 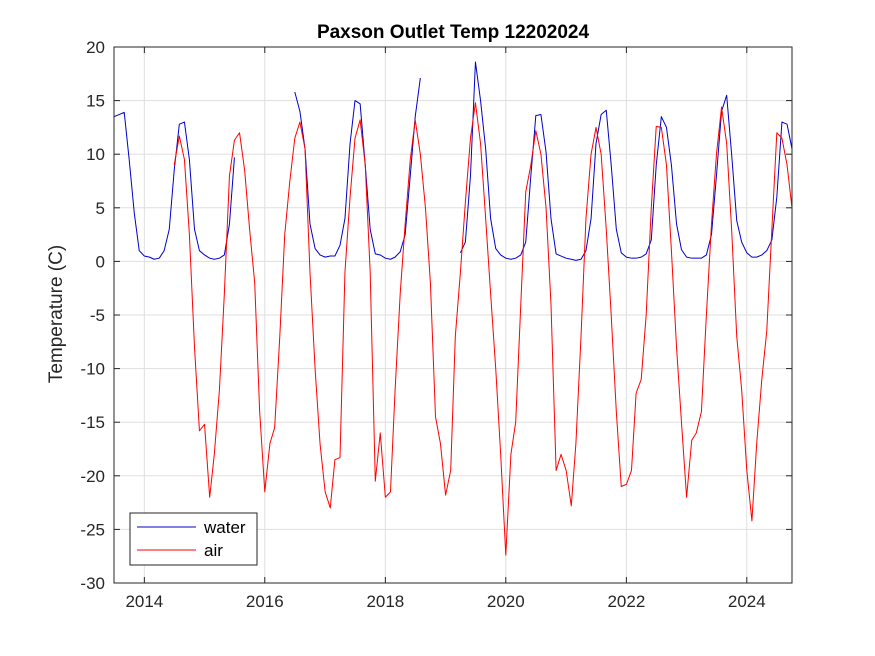 I want to click on y-tick-label: -25, so click(x=92, y=529).